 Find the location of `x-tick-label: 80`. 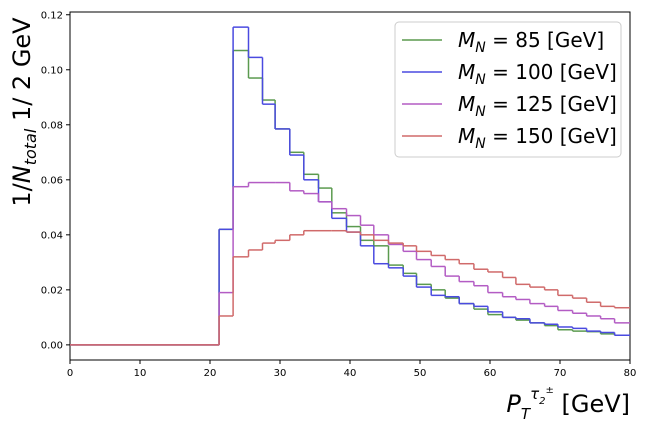

x-tick-label: 80 is located at coordinates (630, 373).